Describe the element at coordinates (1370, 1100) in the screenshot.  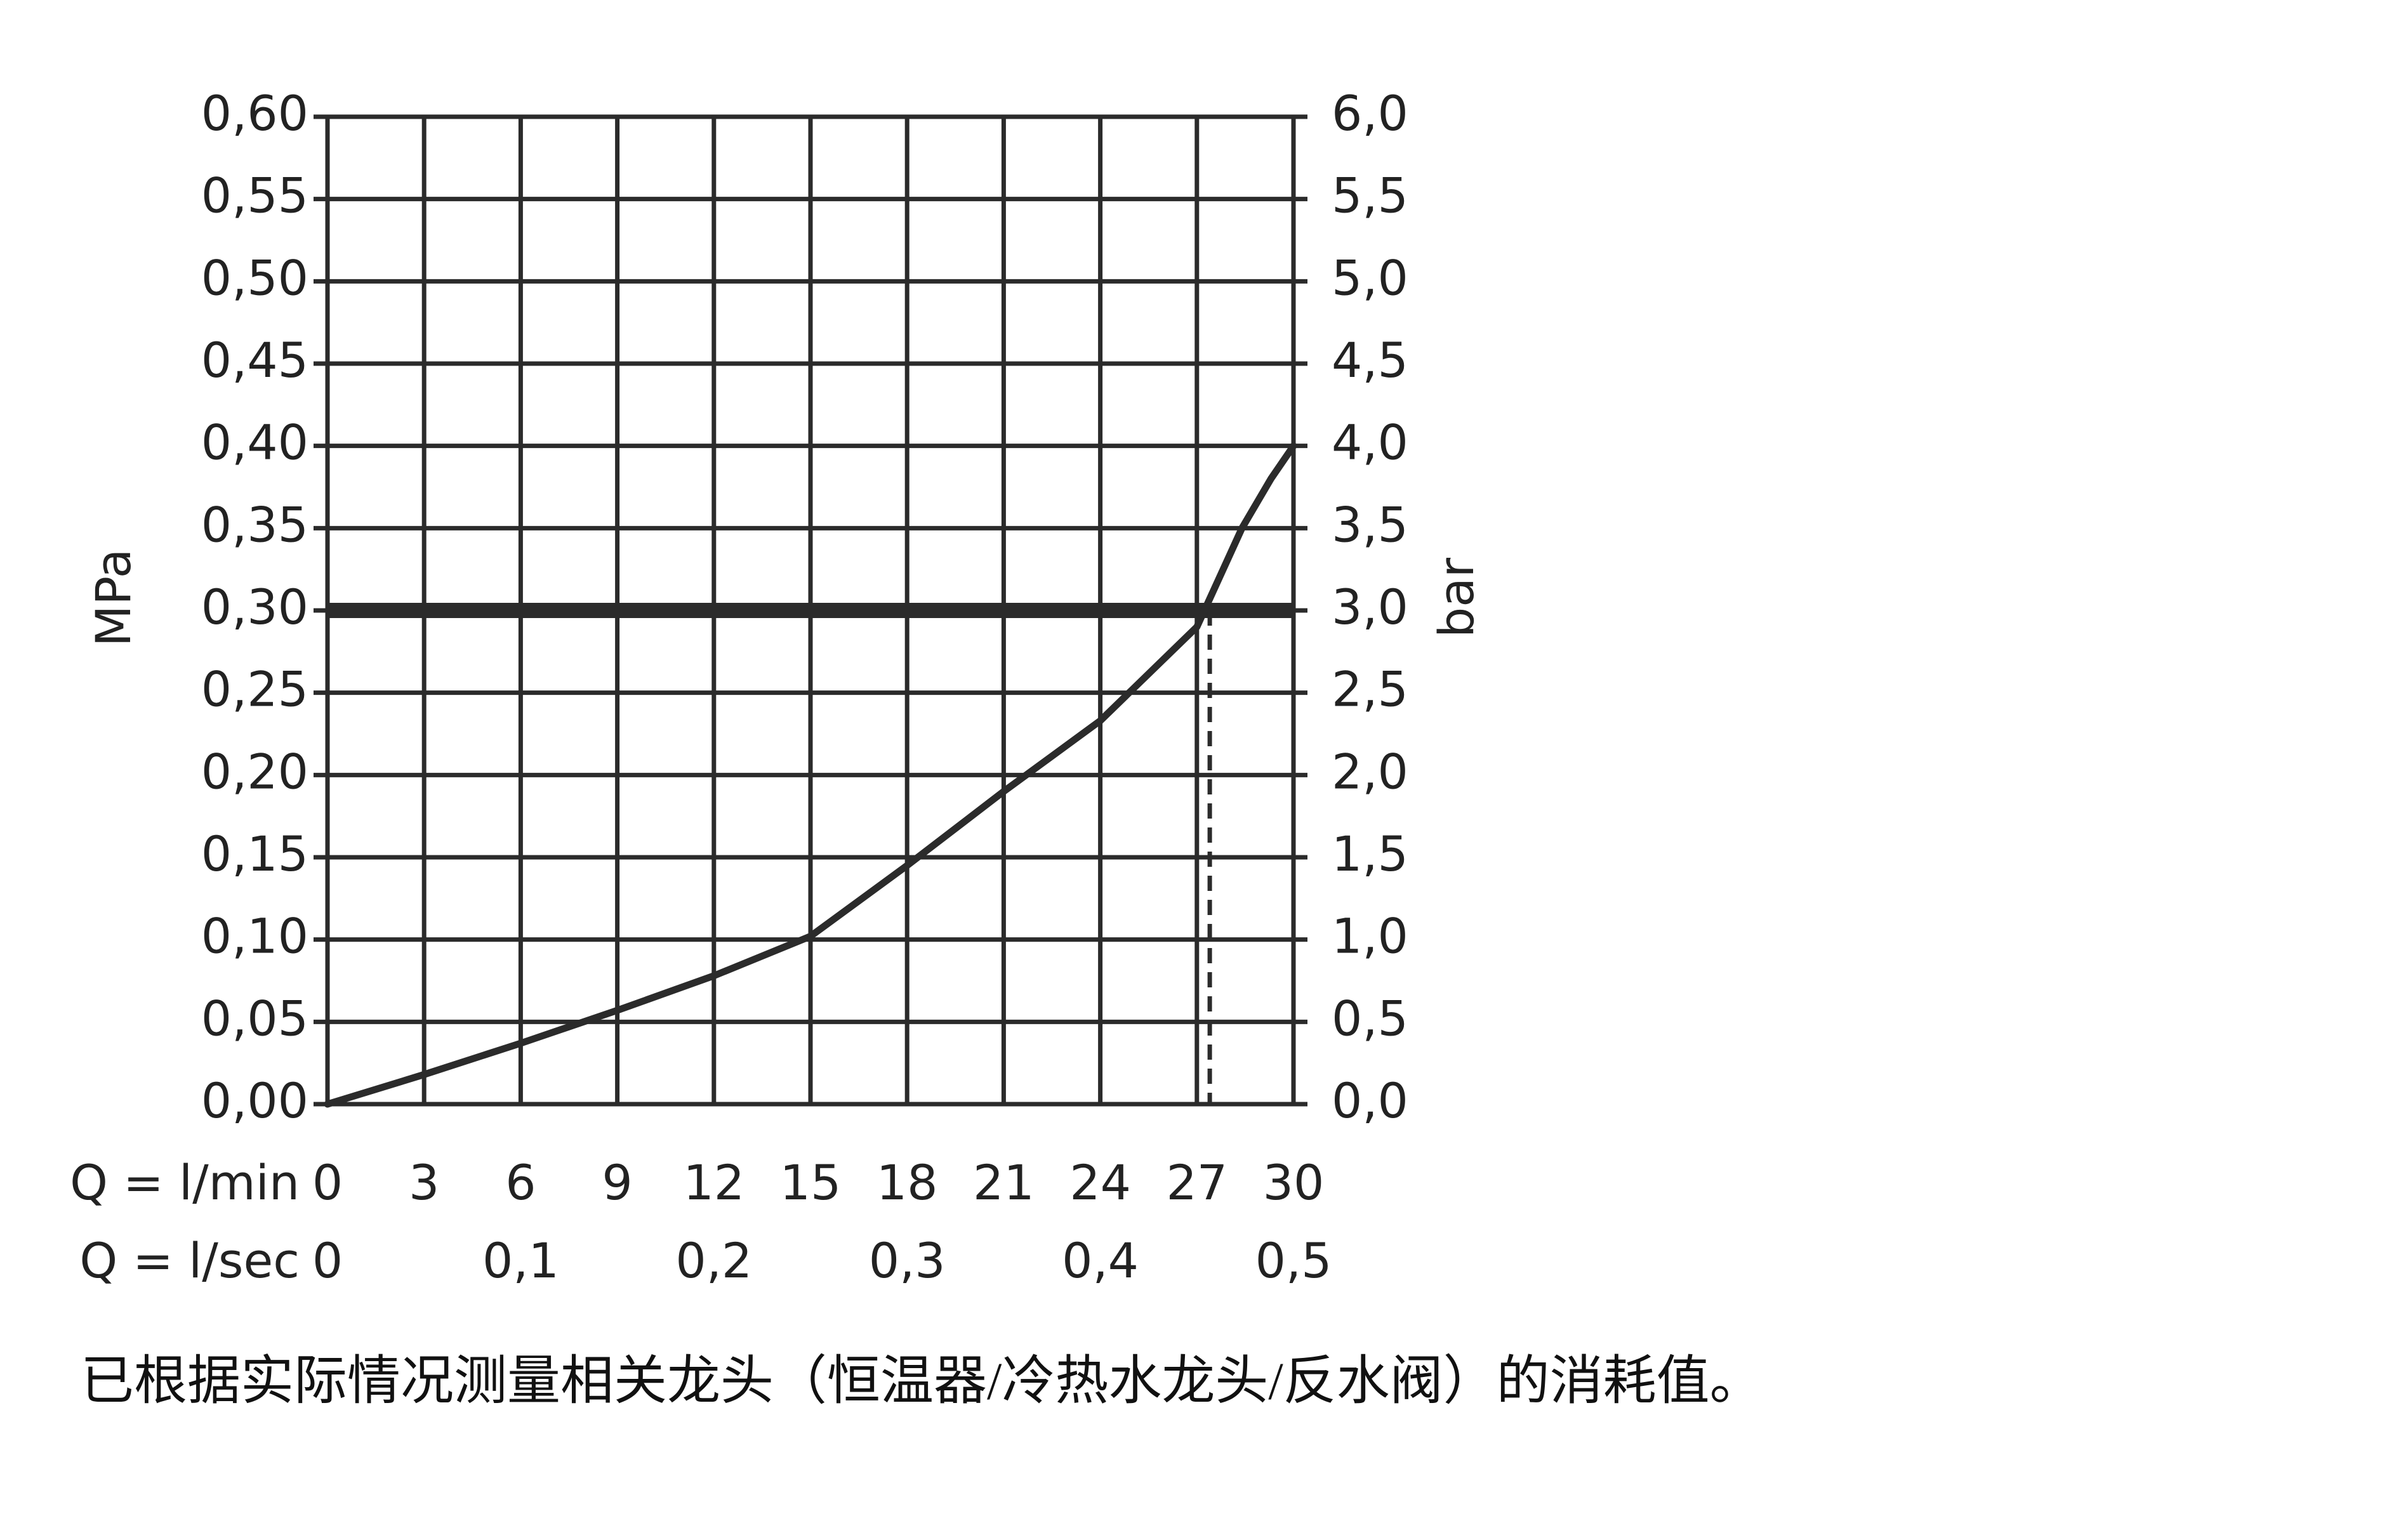
I see `y2-tick-label: 0,0` at that location.